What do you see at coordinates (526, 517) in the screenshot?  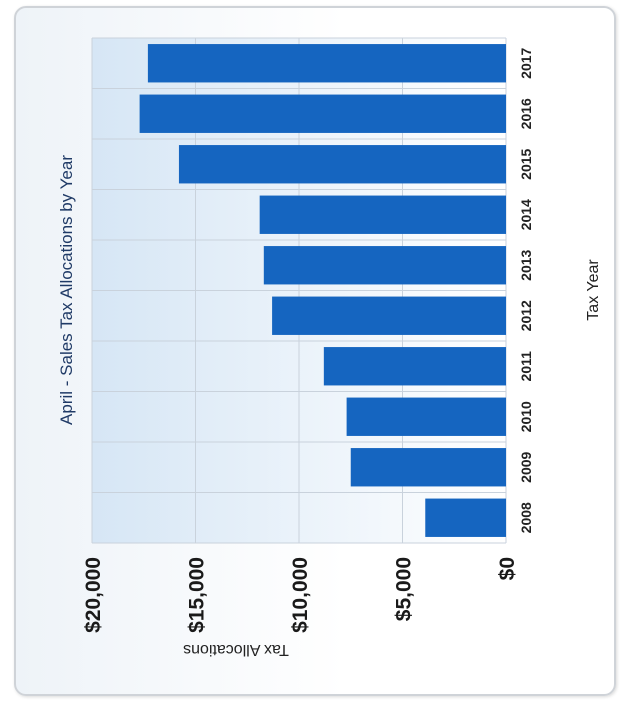 I see `category-label: 2008` at bounding box center [526, 517].